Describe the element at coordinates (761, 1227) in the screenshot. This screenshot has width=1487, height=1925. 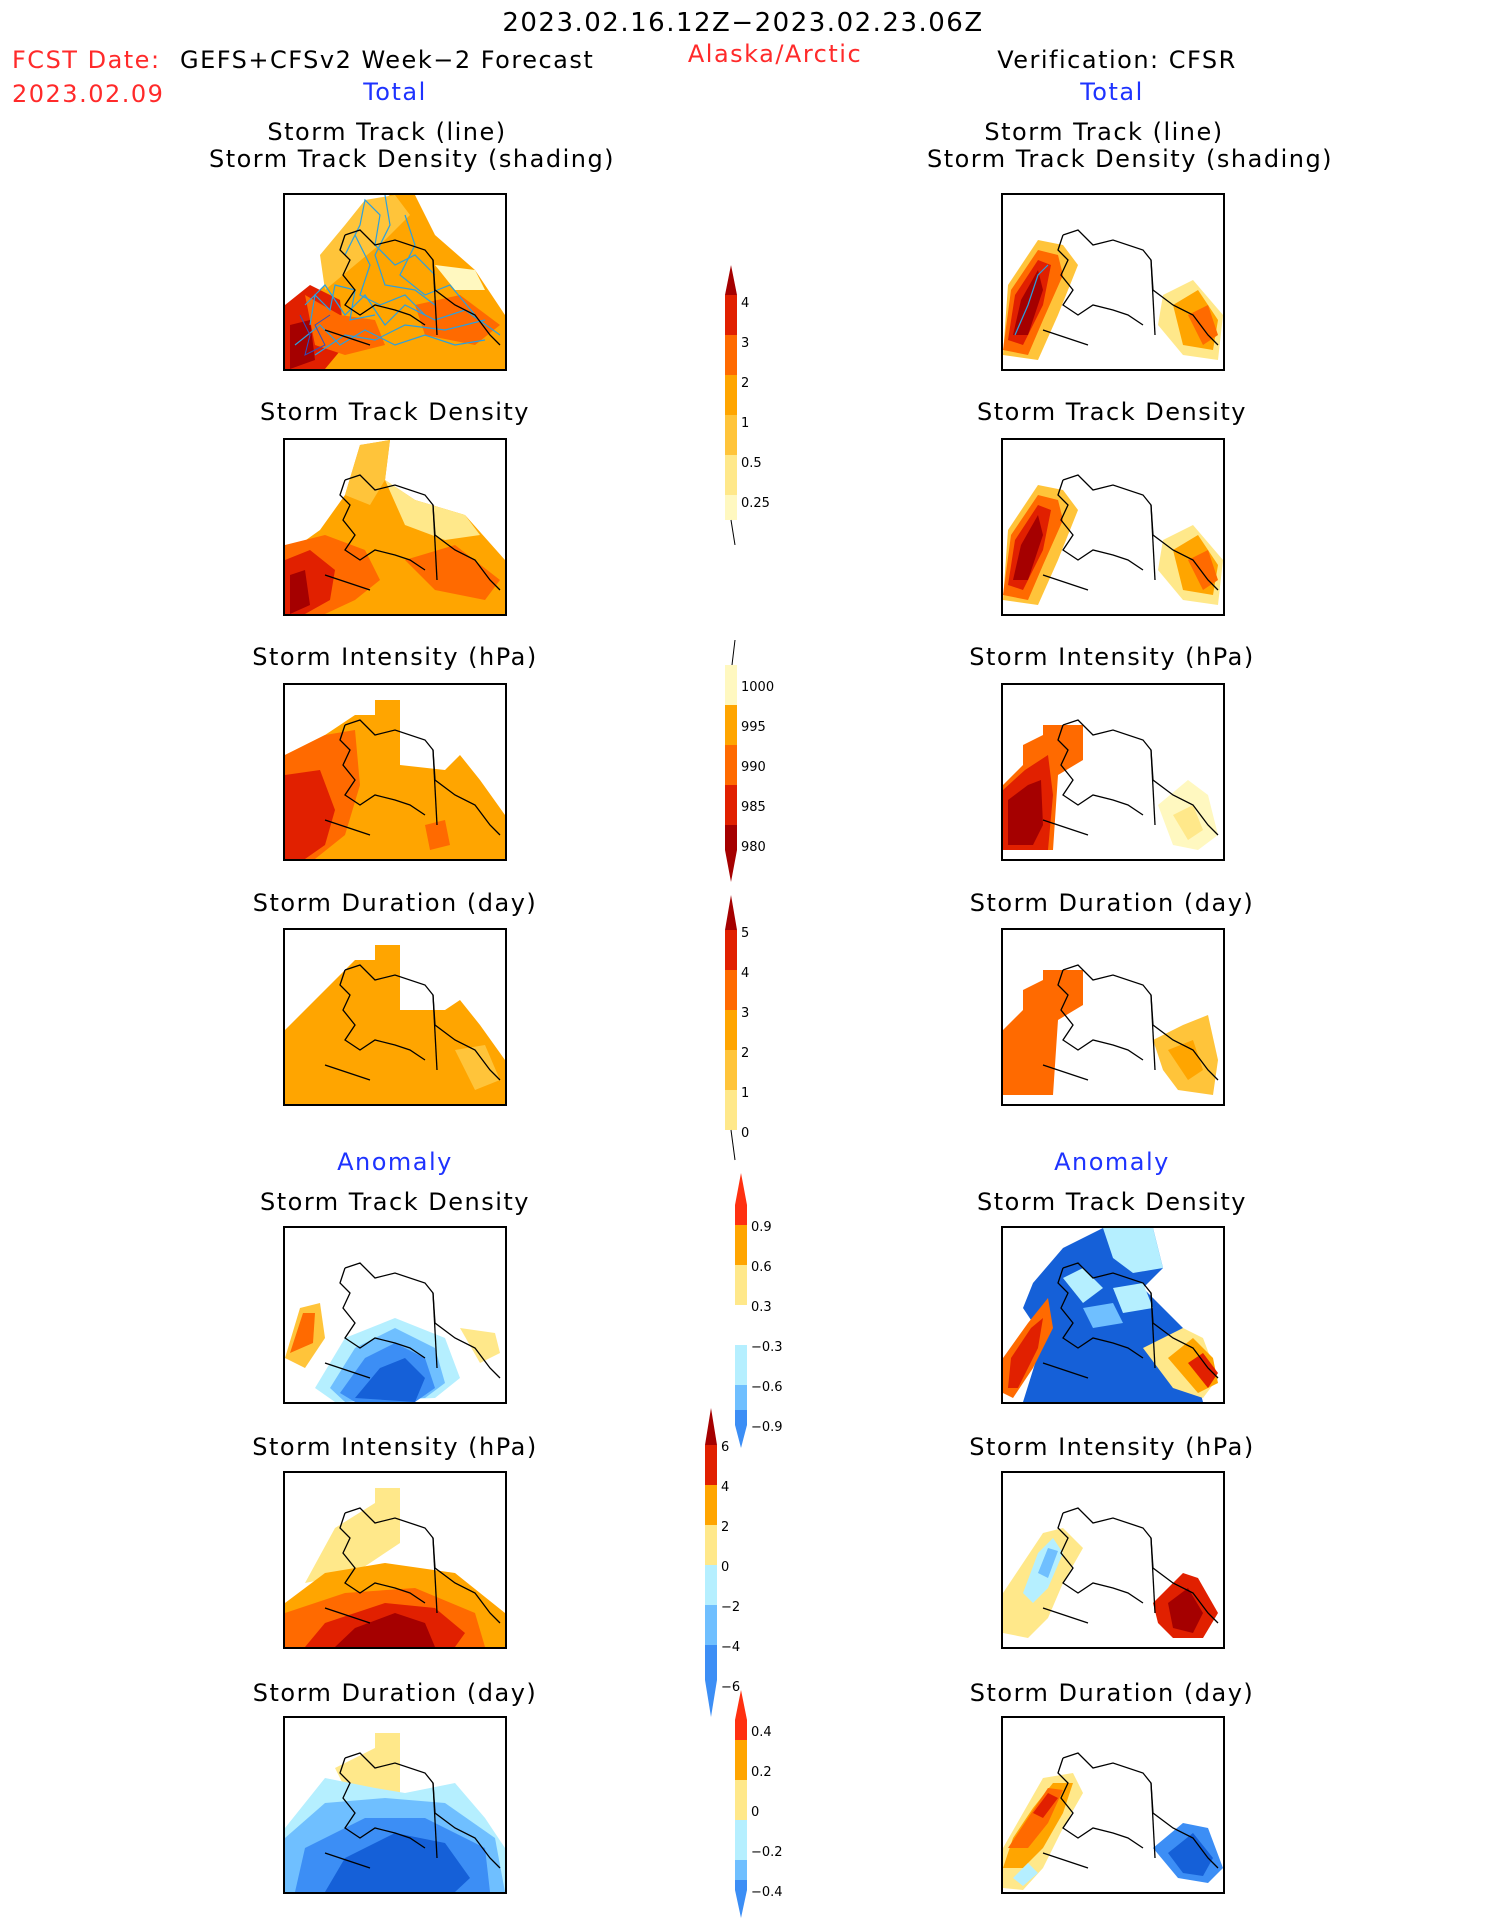
I see `cb4-label-0: 0.9` at that location.